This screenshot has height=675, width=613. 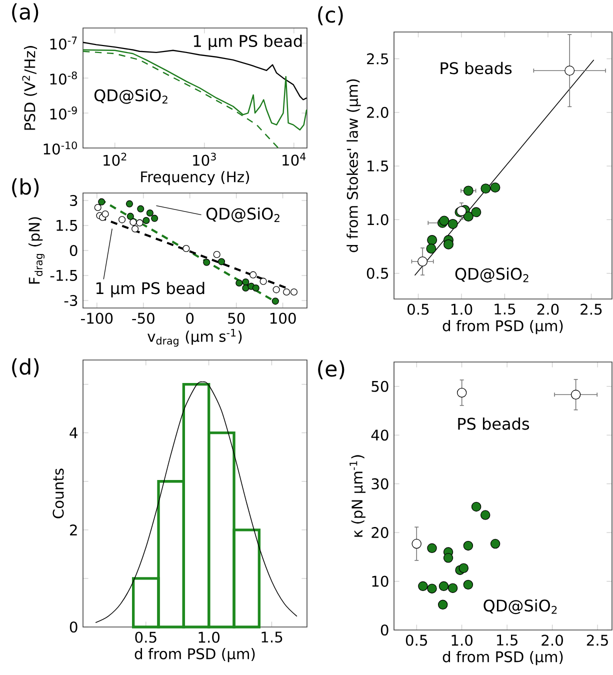 What do you see at coordinates (30, 88) in the screenshot?
I see `y-axis-title: PSD (V$^{2}$/Hz)` at bounding box center [30, 88].